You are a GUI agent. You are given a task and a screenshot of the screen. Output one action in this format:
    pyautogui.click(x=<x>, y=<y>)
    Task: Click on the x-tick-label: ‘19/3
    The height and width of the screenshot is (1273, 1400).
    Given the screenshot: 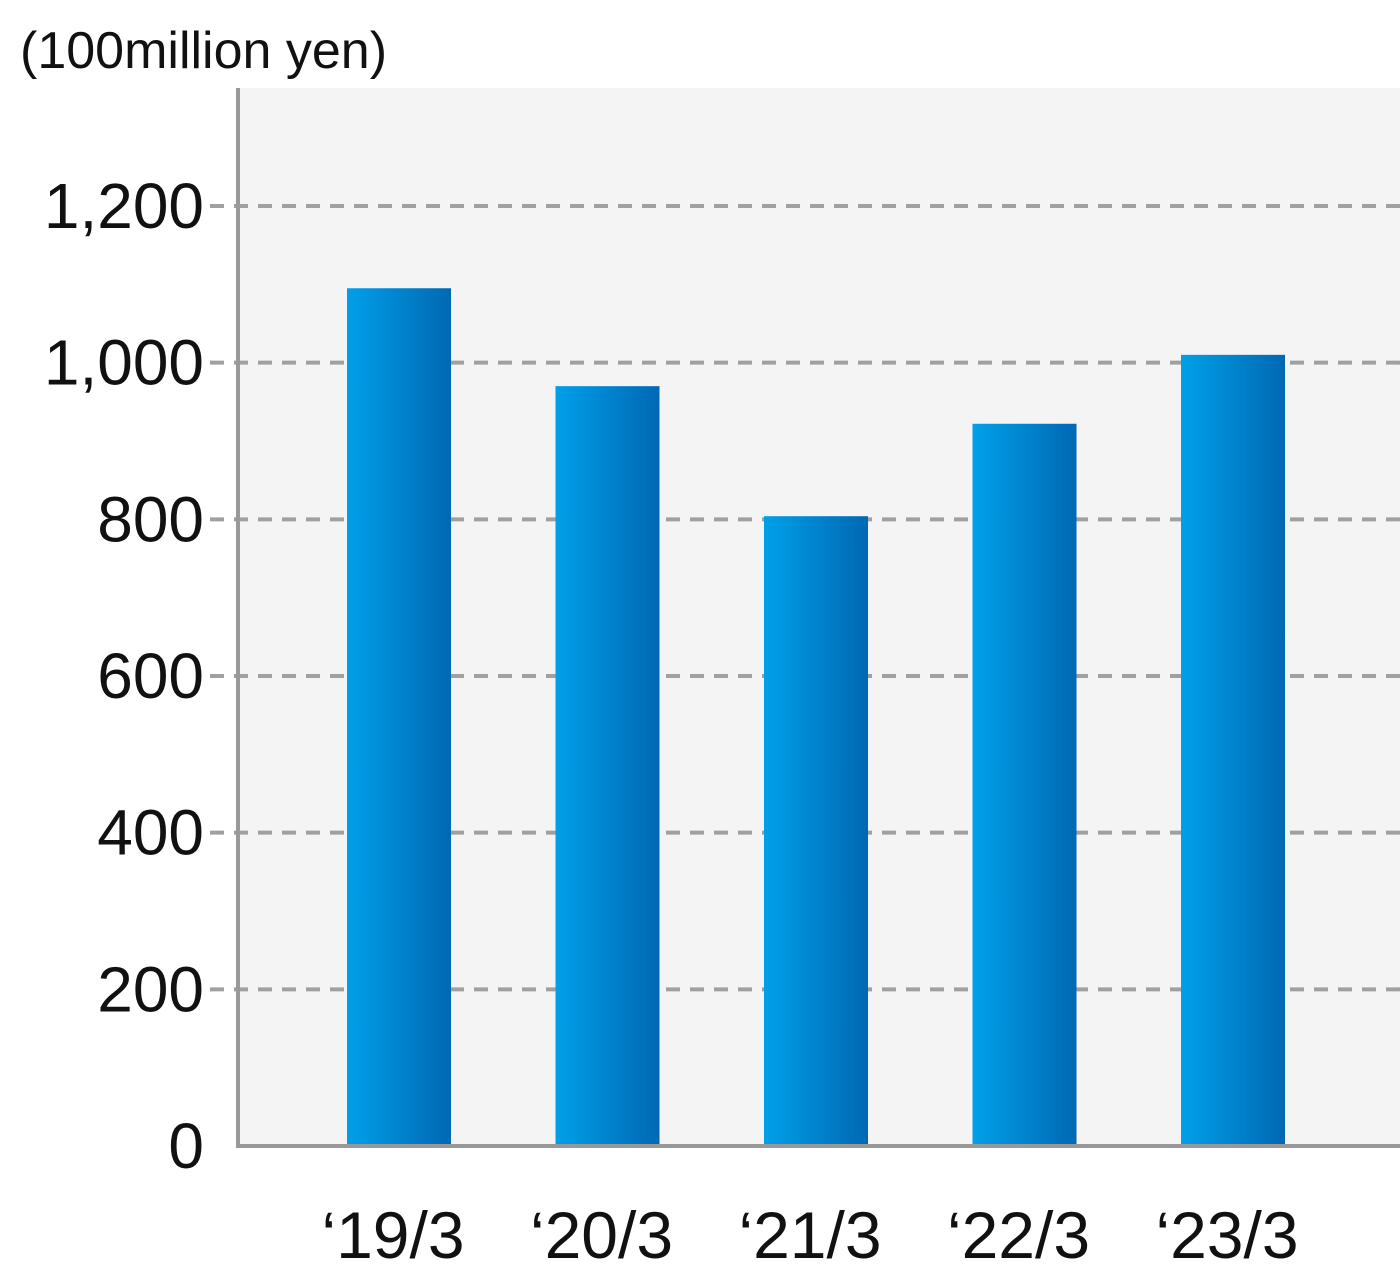 What is the action you would take?
    pyautogui.click(x=392, y=1235)
    